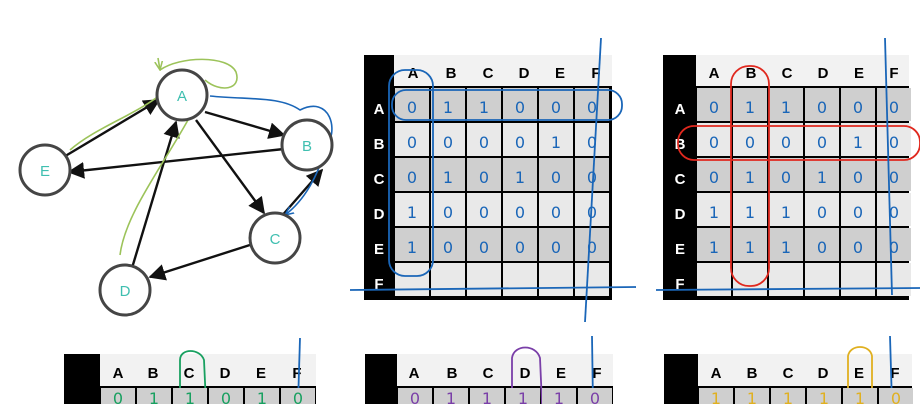 This screenshot has width=920, height=404. What do you see at coordinates (411, 173) in the screenshot?
I see `m1-col-a-highlight` at bounding box center [411, 173].